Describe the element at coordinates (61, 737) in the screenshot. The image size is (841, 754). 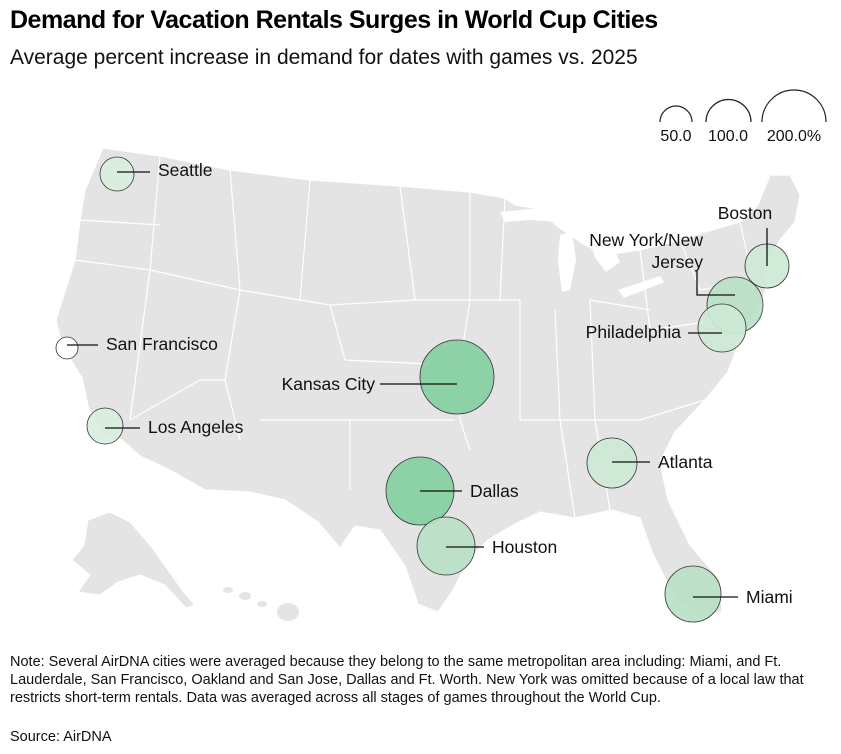
I see `source-line: Source: AirDNA` at that location.